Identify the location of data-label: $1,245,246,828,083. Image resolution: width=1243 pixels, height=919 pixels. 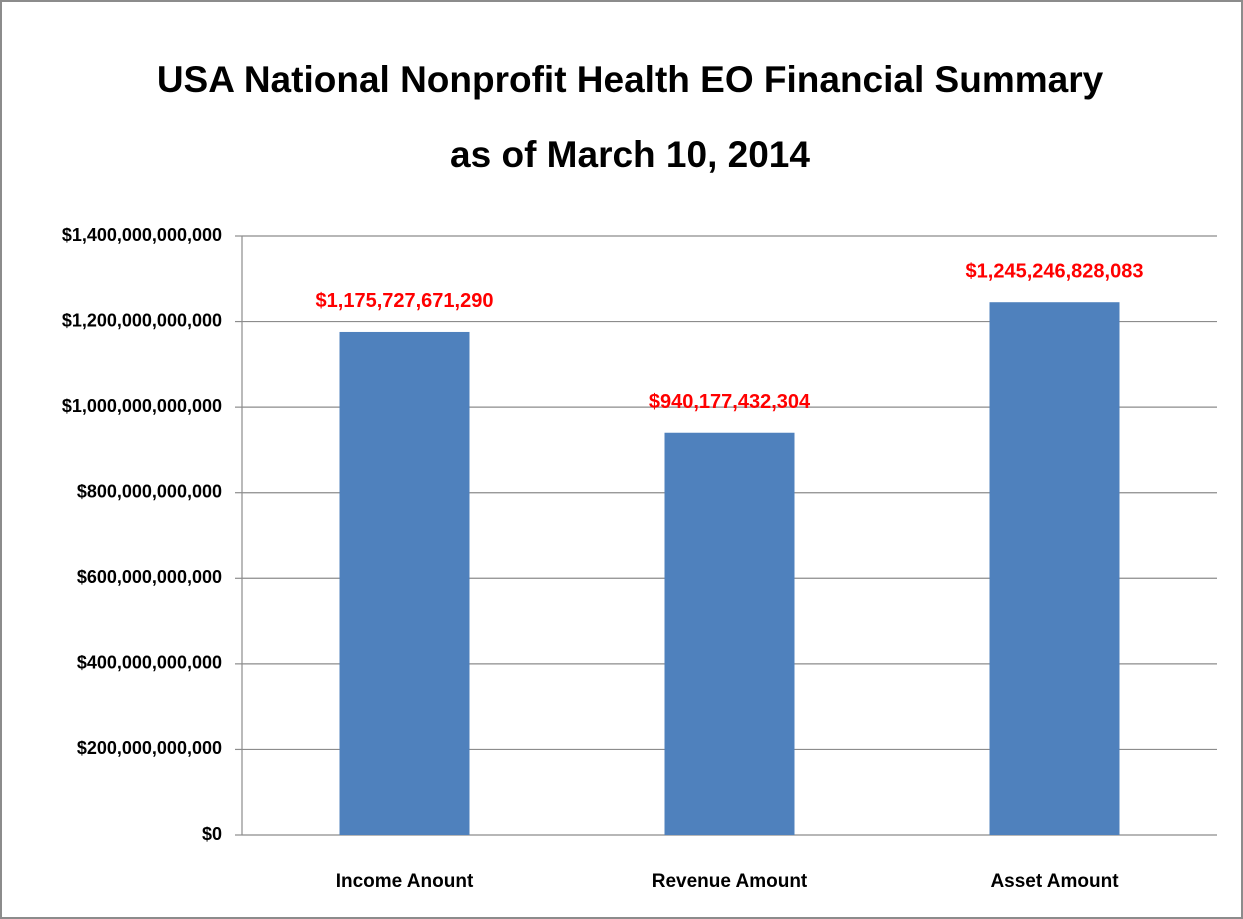
(1055, 271).